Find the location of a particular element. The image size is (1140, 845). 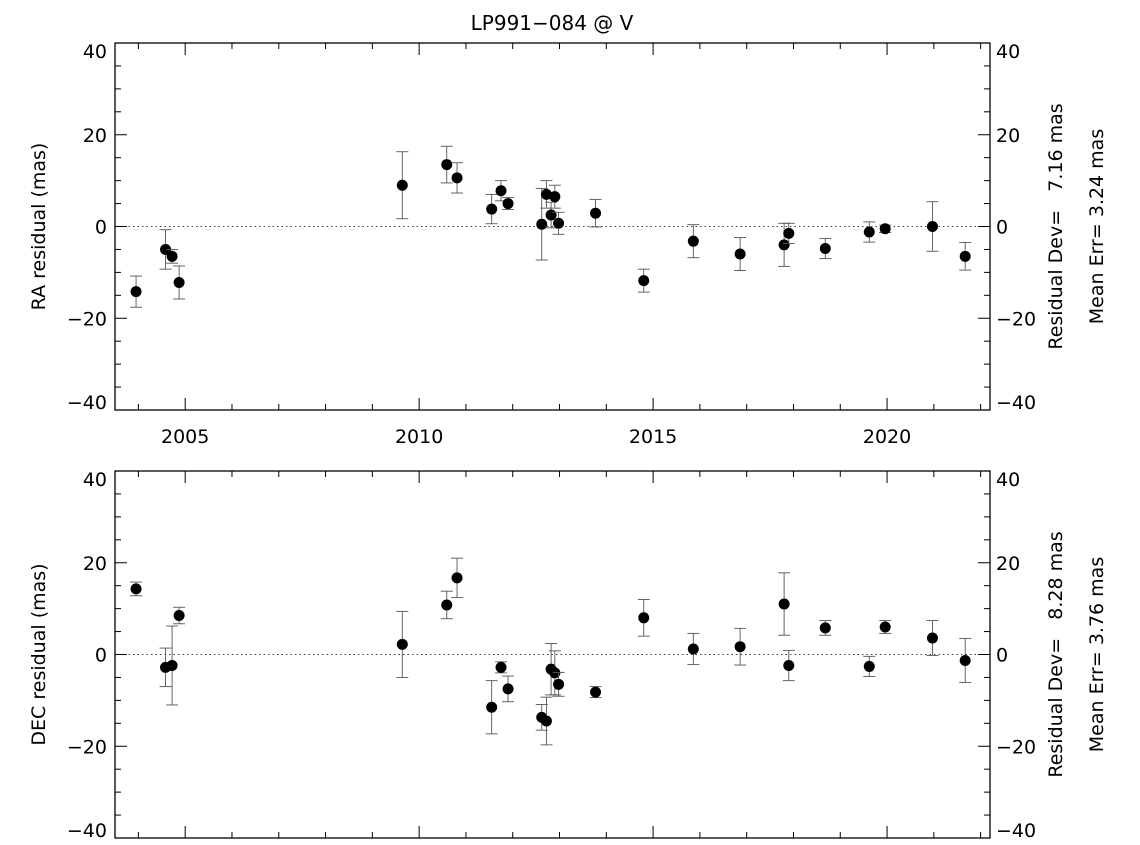

dec-y-tick-label-left: −20 is located at coordinates (87, 747).